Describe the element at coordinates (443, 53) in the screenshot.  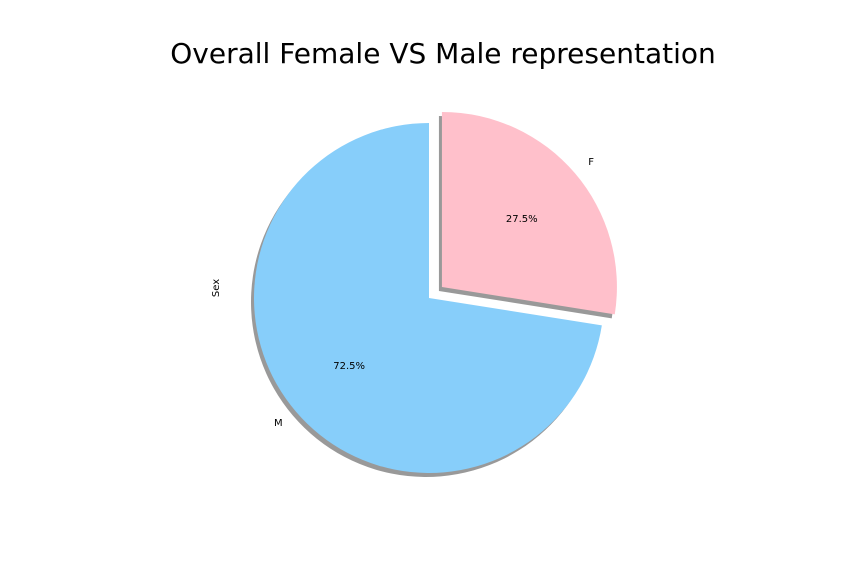
I see `chart-title: Overall Female VS Male representation` at that location.